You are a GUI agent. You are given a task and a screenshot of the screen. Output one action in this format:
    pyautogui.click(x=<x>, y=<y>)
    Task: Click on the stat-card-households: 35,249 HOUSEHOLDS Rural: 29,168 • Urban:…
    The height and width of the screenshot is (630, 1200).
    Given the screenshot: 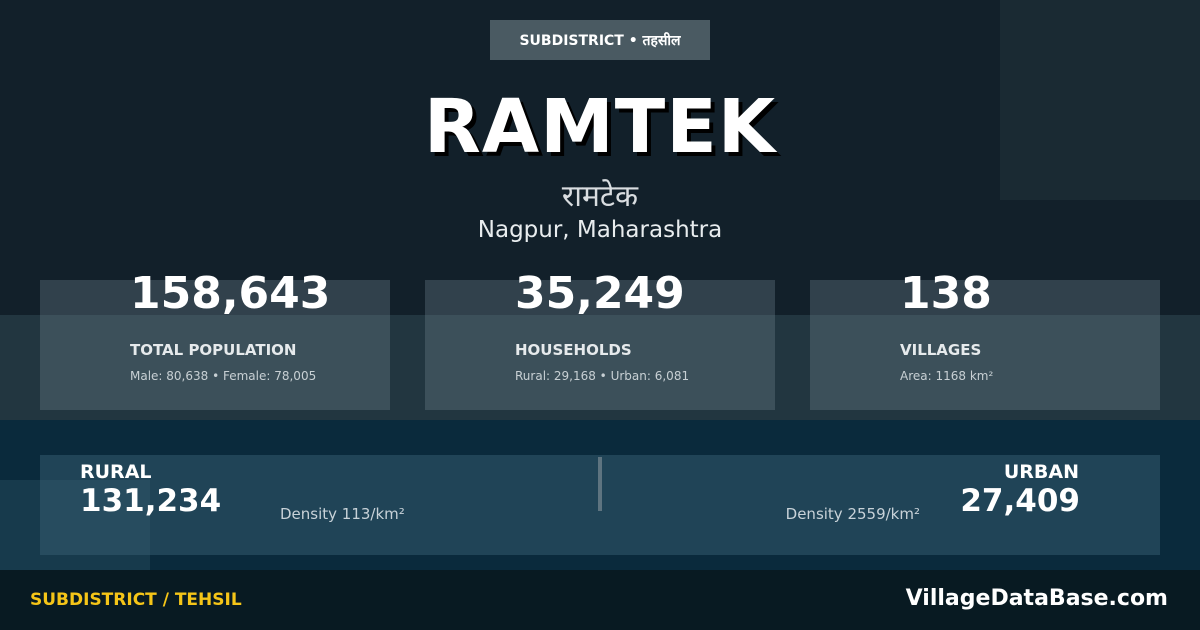 What is the action you would take?
    pyautogui.click(x=600, y=339)
    